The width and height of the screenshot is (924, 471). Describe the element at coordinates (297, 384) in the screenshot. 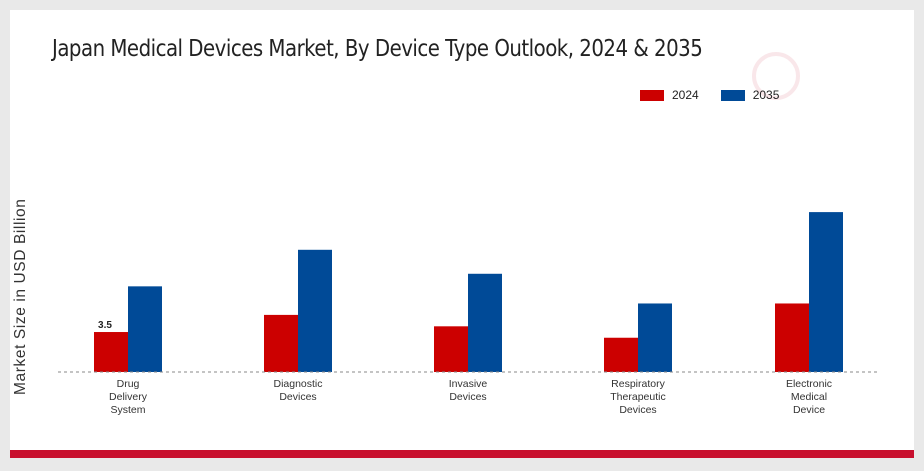

I see `category-label: Diagnostic` at that location.